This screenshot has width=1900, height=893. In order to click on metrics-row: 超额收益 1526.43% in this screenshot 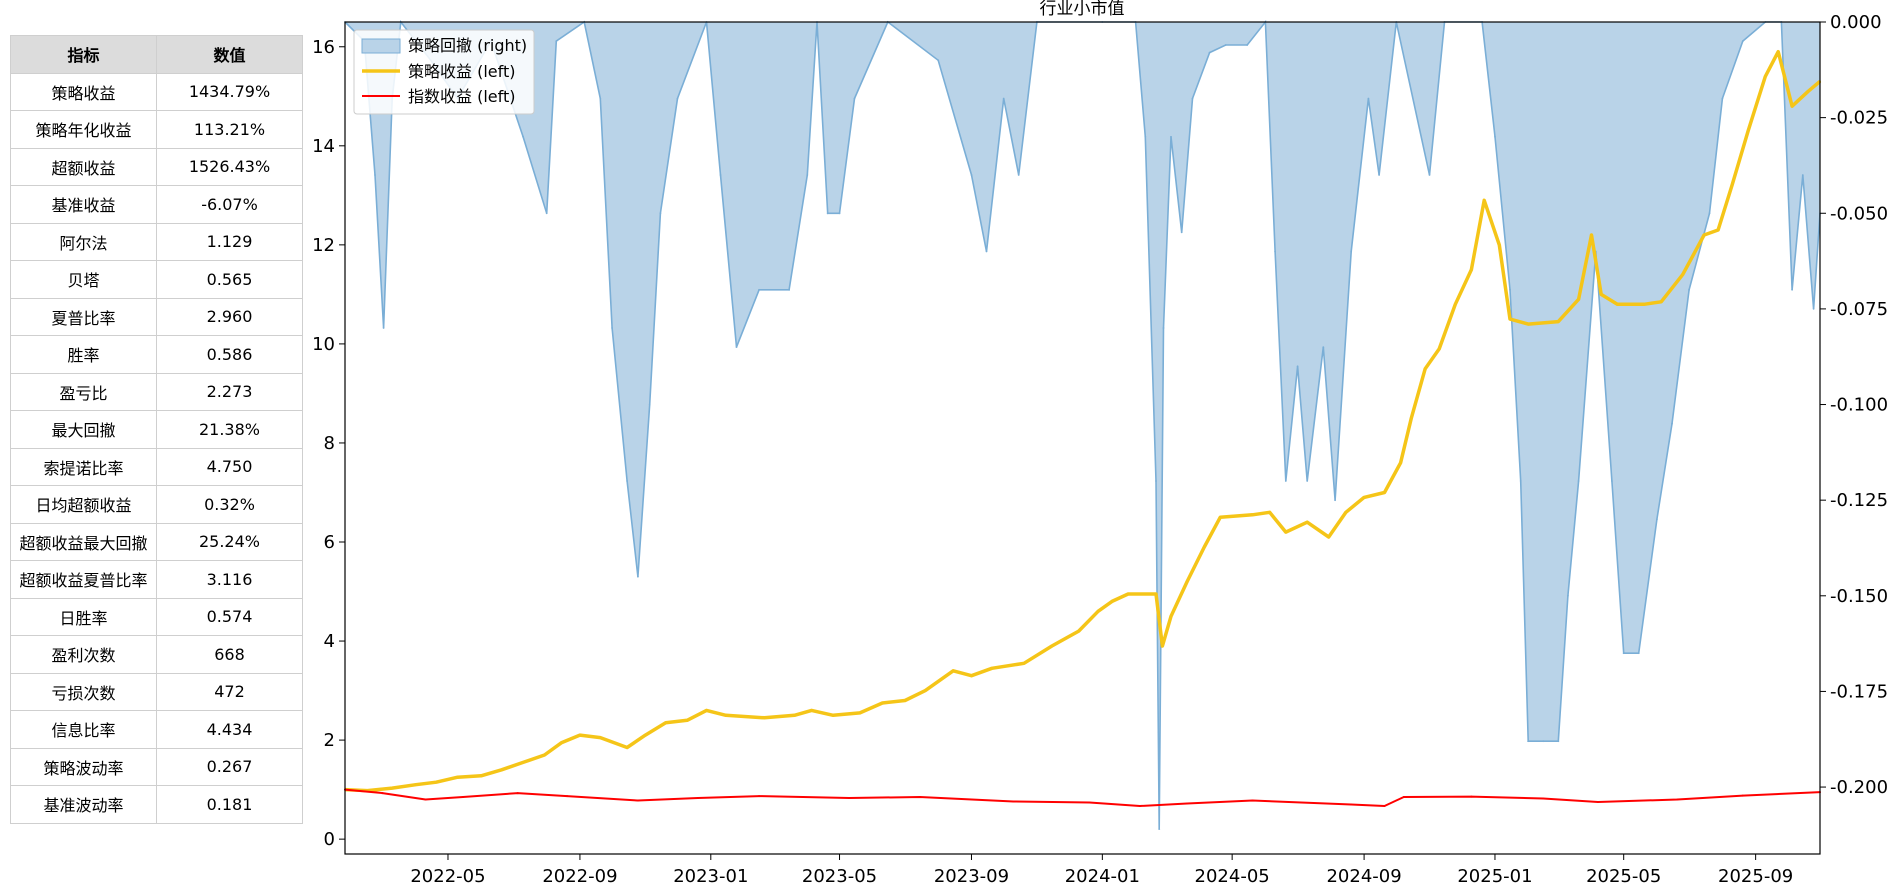, I will do `click(156, 166)`.